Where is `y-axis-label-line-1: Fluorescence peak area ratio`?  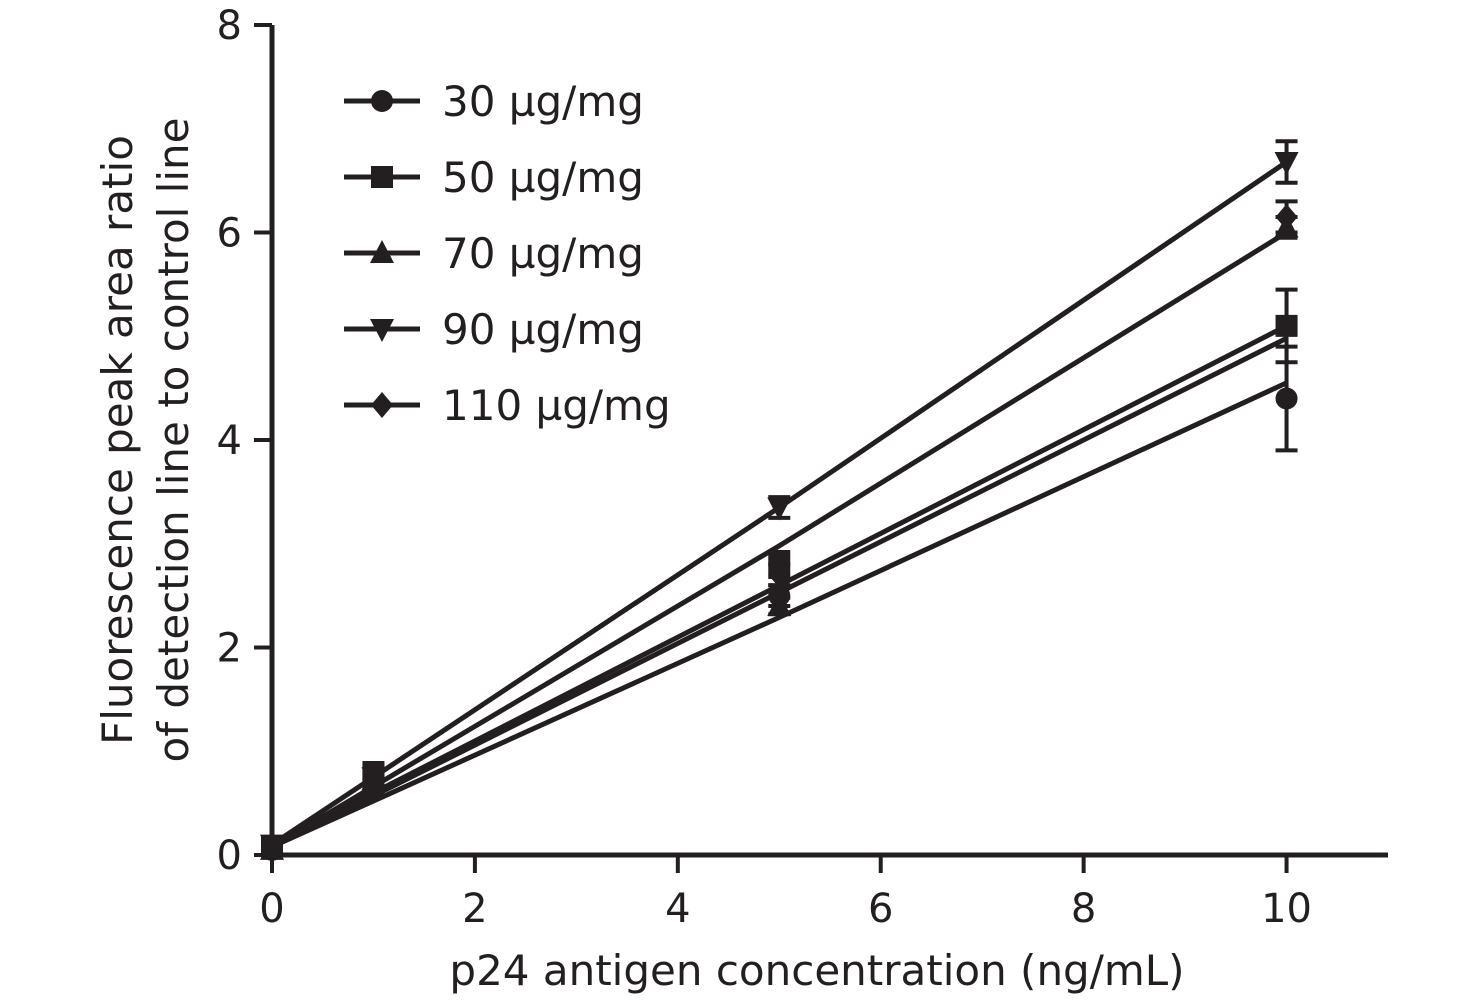 y-axis-label-line-1: Fluorescence peak area ratio is located at coordinates (117, 440).